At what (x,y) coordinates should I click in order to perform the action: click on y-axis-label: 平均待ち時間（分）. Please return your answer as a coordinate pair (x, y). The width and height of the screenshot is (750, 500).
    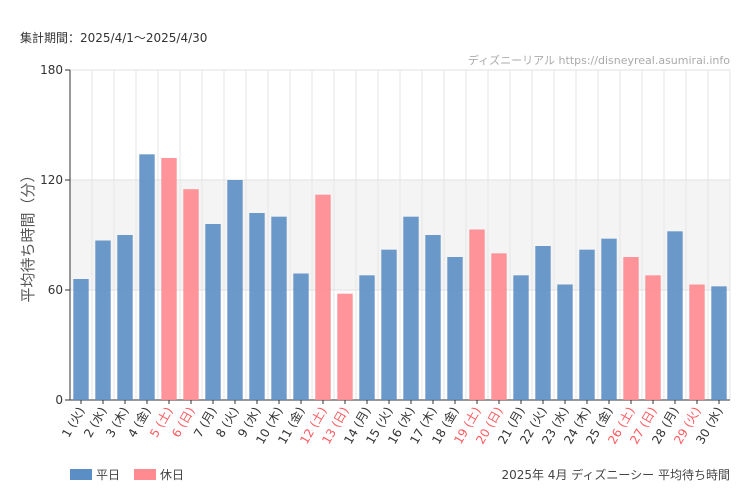
    Looking at the image, I should click on (28, 234).